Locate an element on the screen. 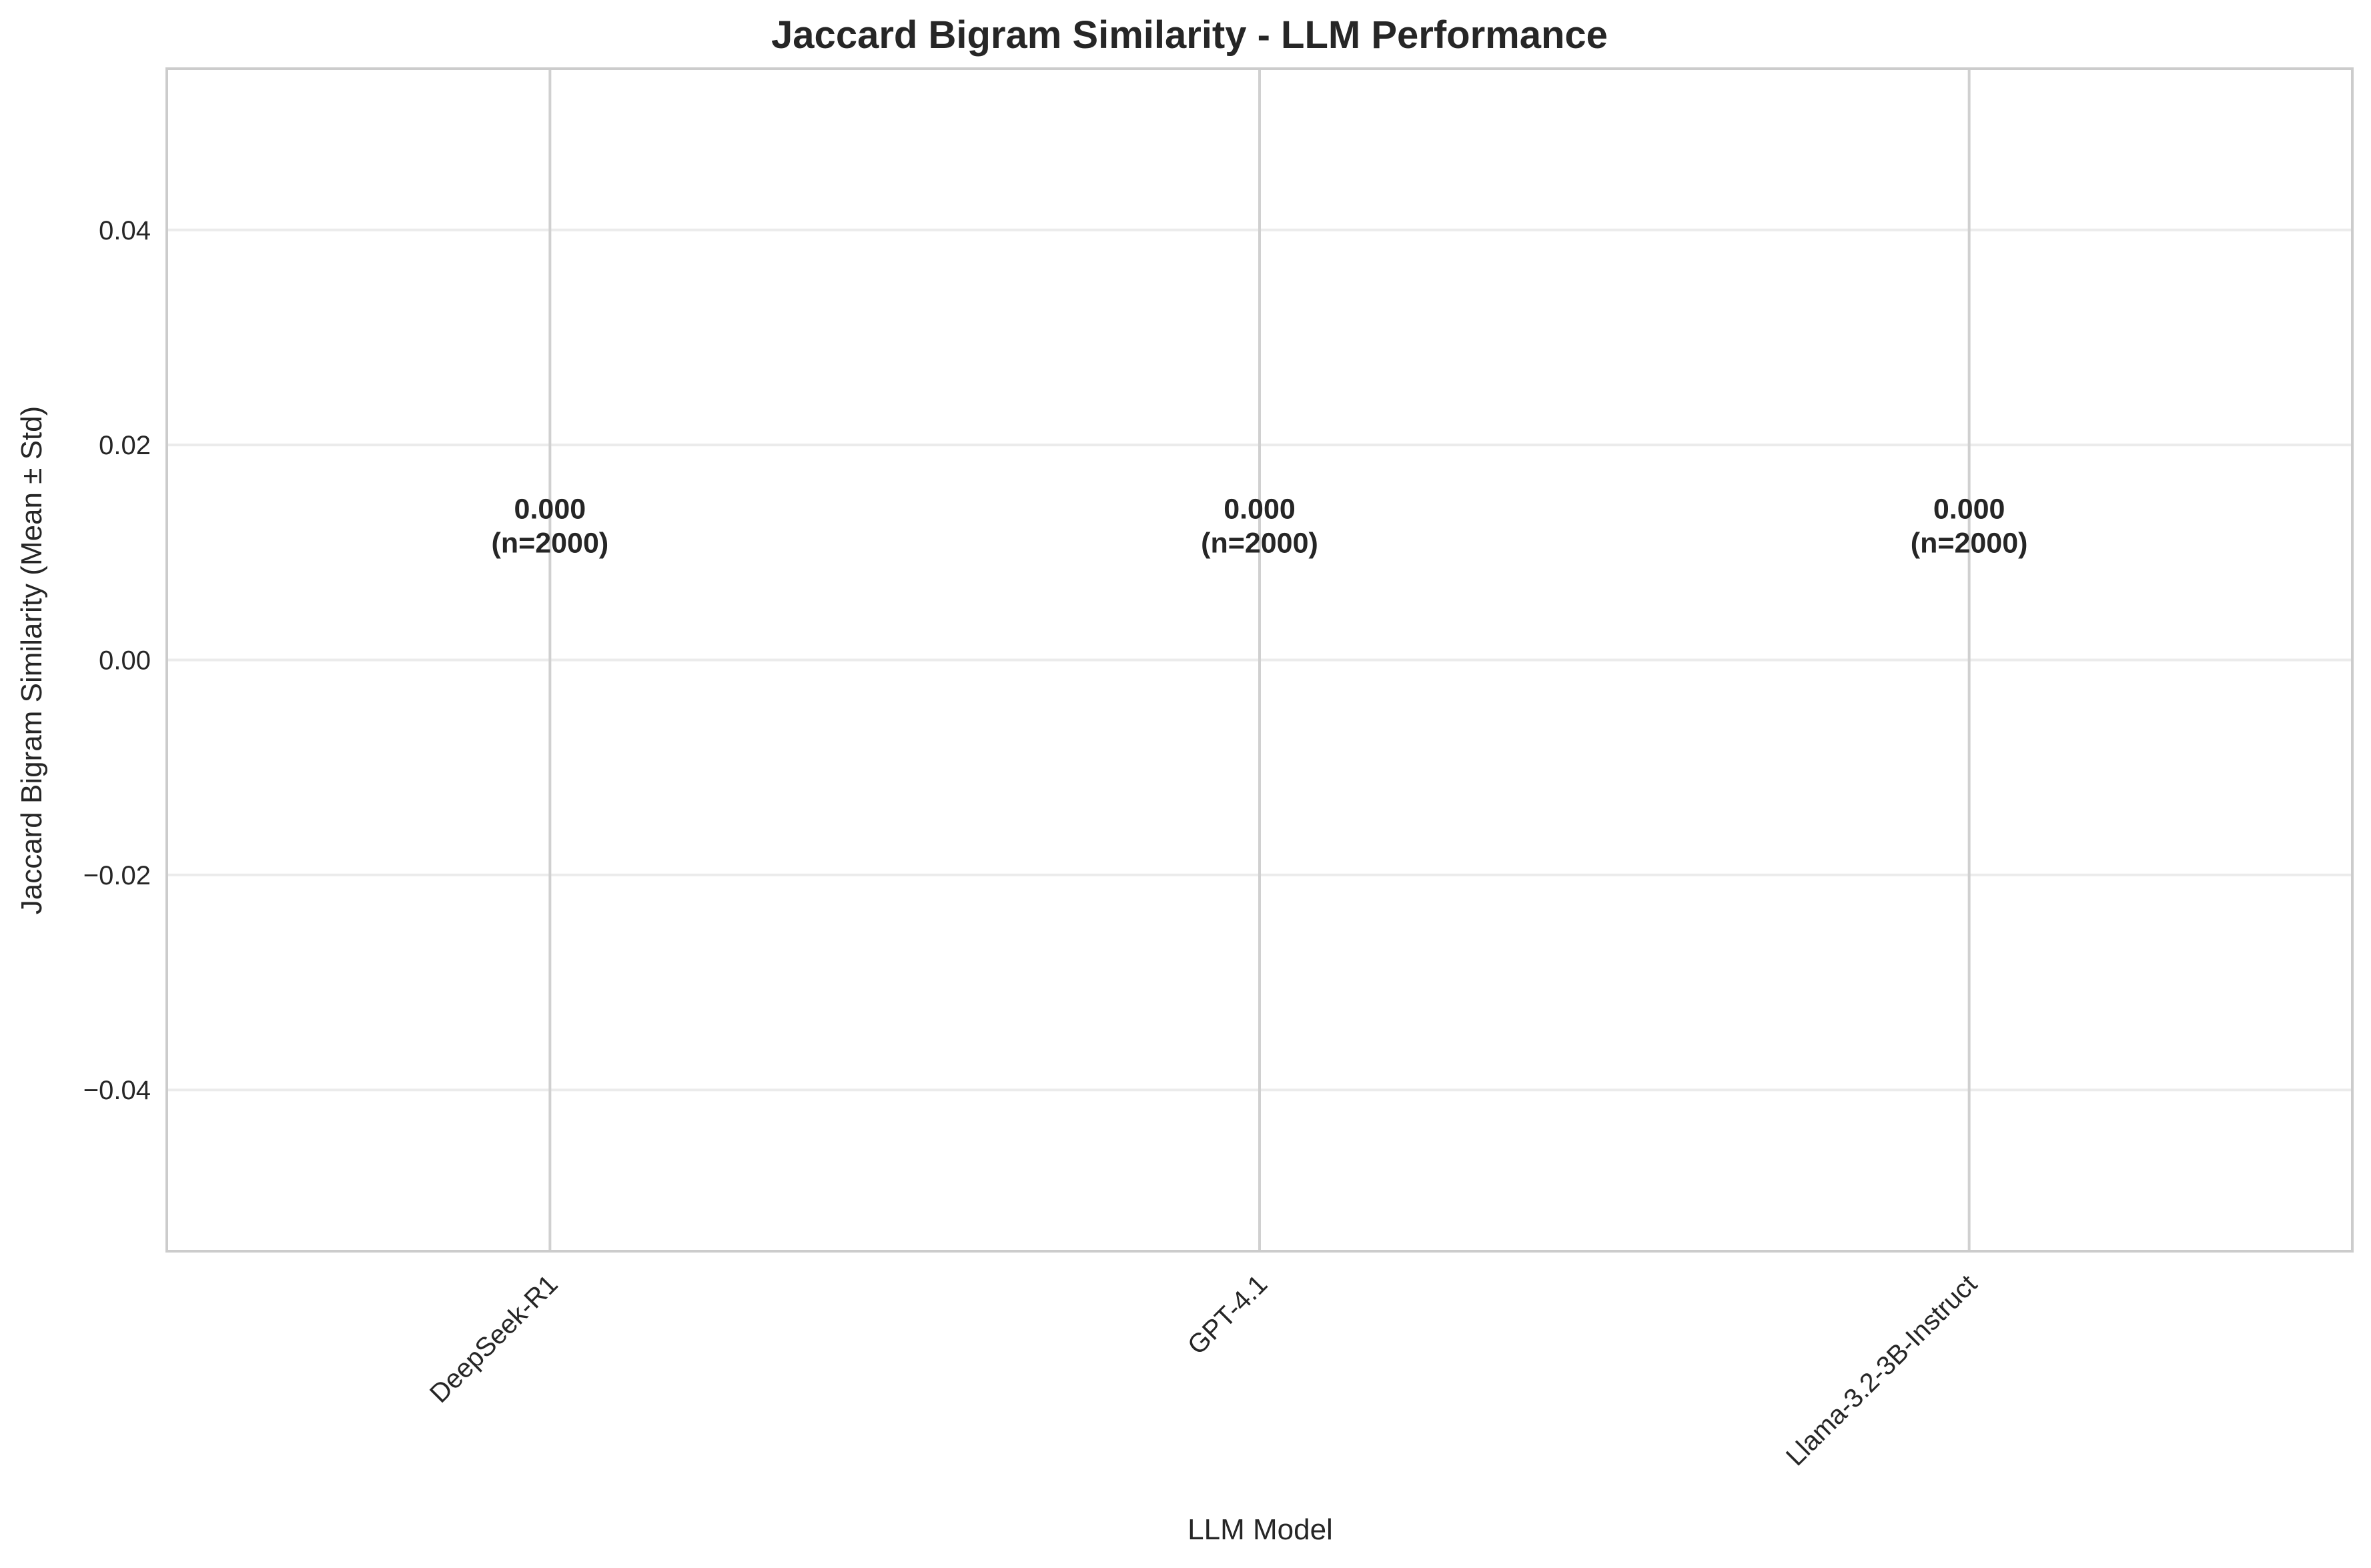 This screenshot has height=1568, width=2371. y-tick-label: −0.02 is located at coordinates (117, 875).